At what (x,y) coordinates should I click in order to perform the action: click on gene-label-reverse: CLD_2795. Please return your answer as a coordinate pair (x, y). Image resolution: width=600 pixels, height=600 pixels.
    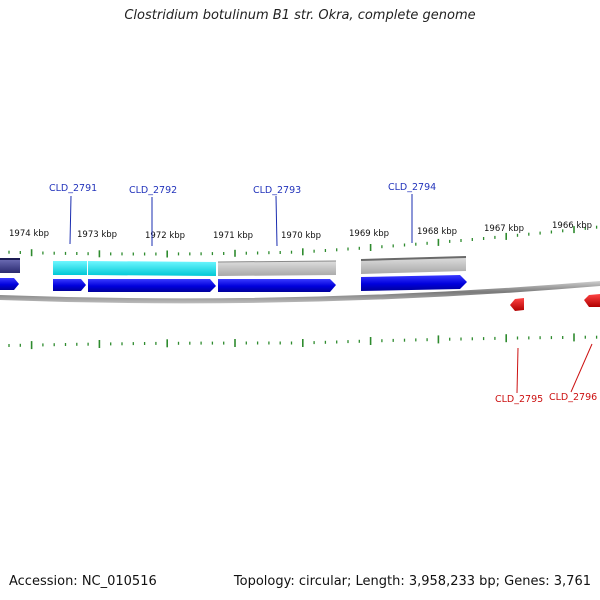
    Looking at the image, I should click on (519, 399).